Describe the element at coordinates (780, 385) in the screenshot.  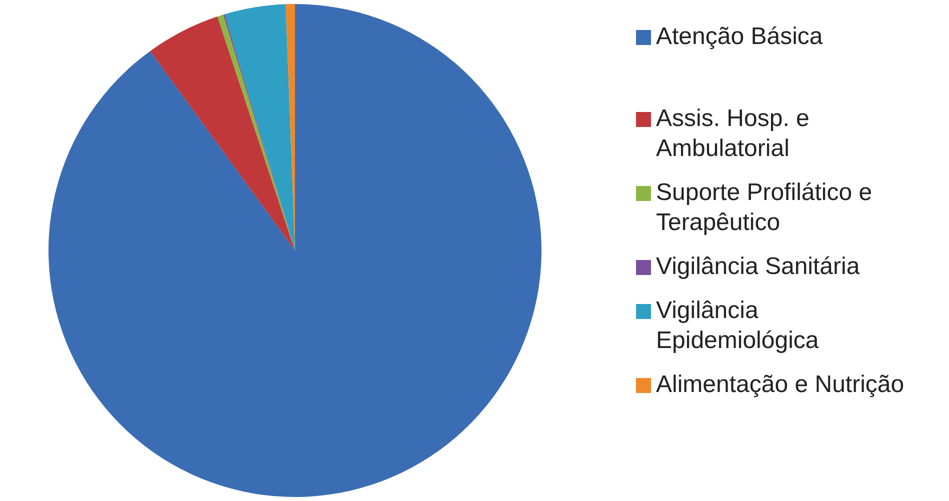
I see `legend-label: Alimentação e Nutrição` at that location.